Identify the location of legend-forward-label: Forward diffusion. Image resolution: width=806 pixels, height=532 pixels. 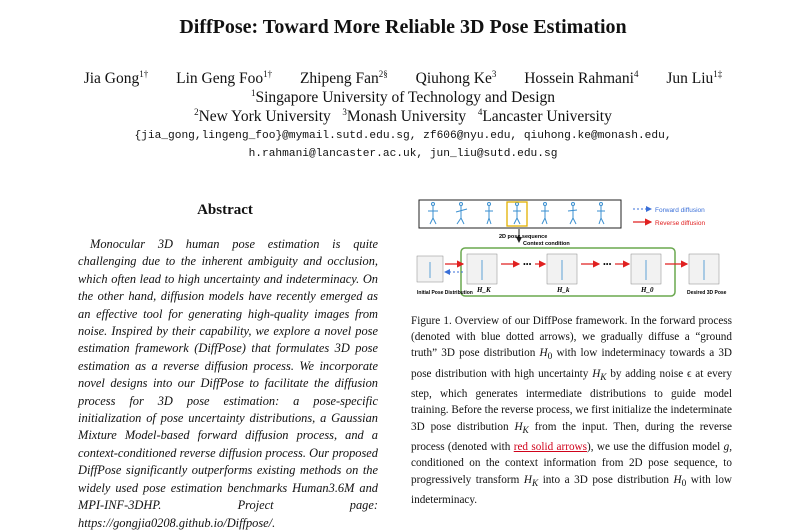
(680, 210).